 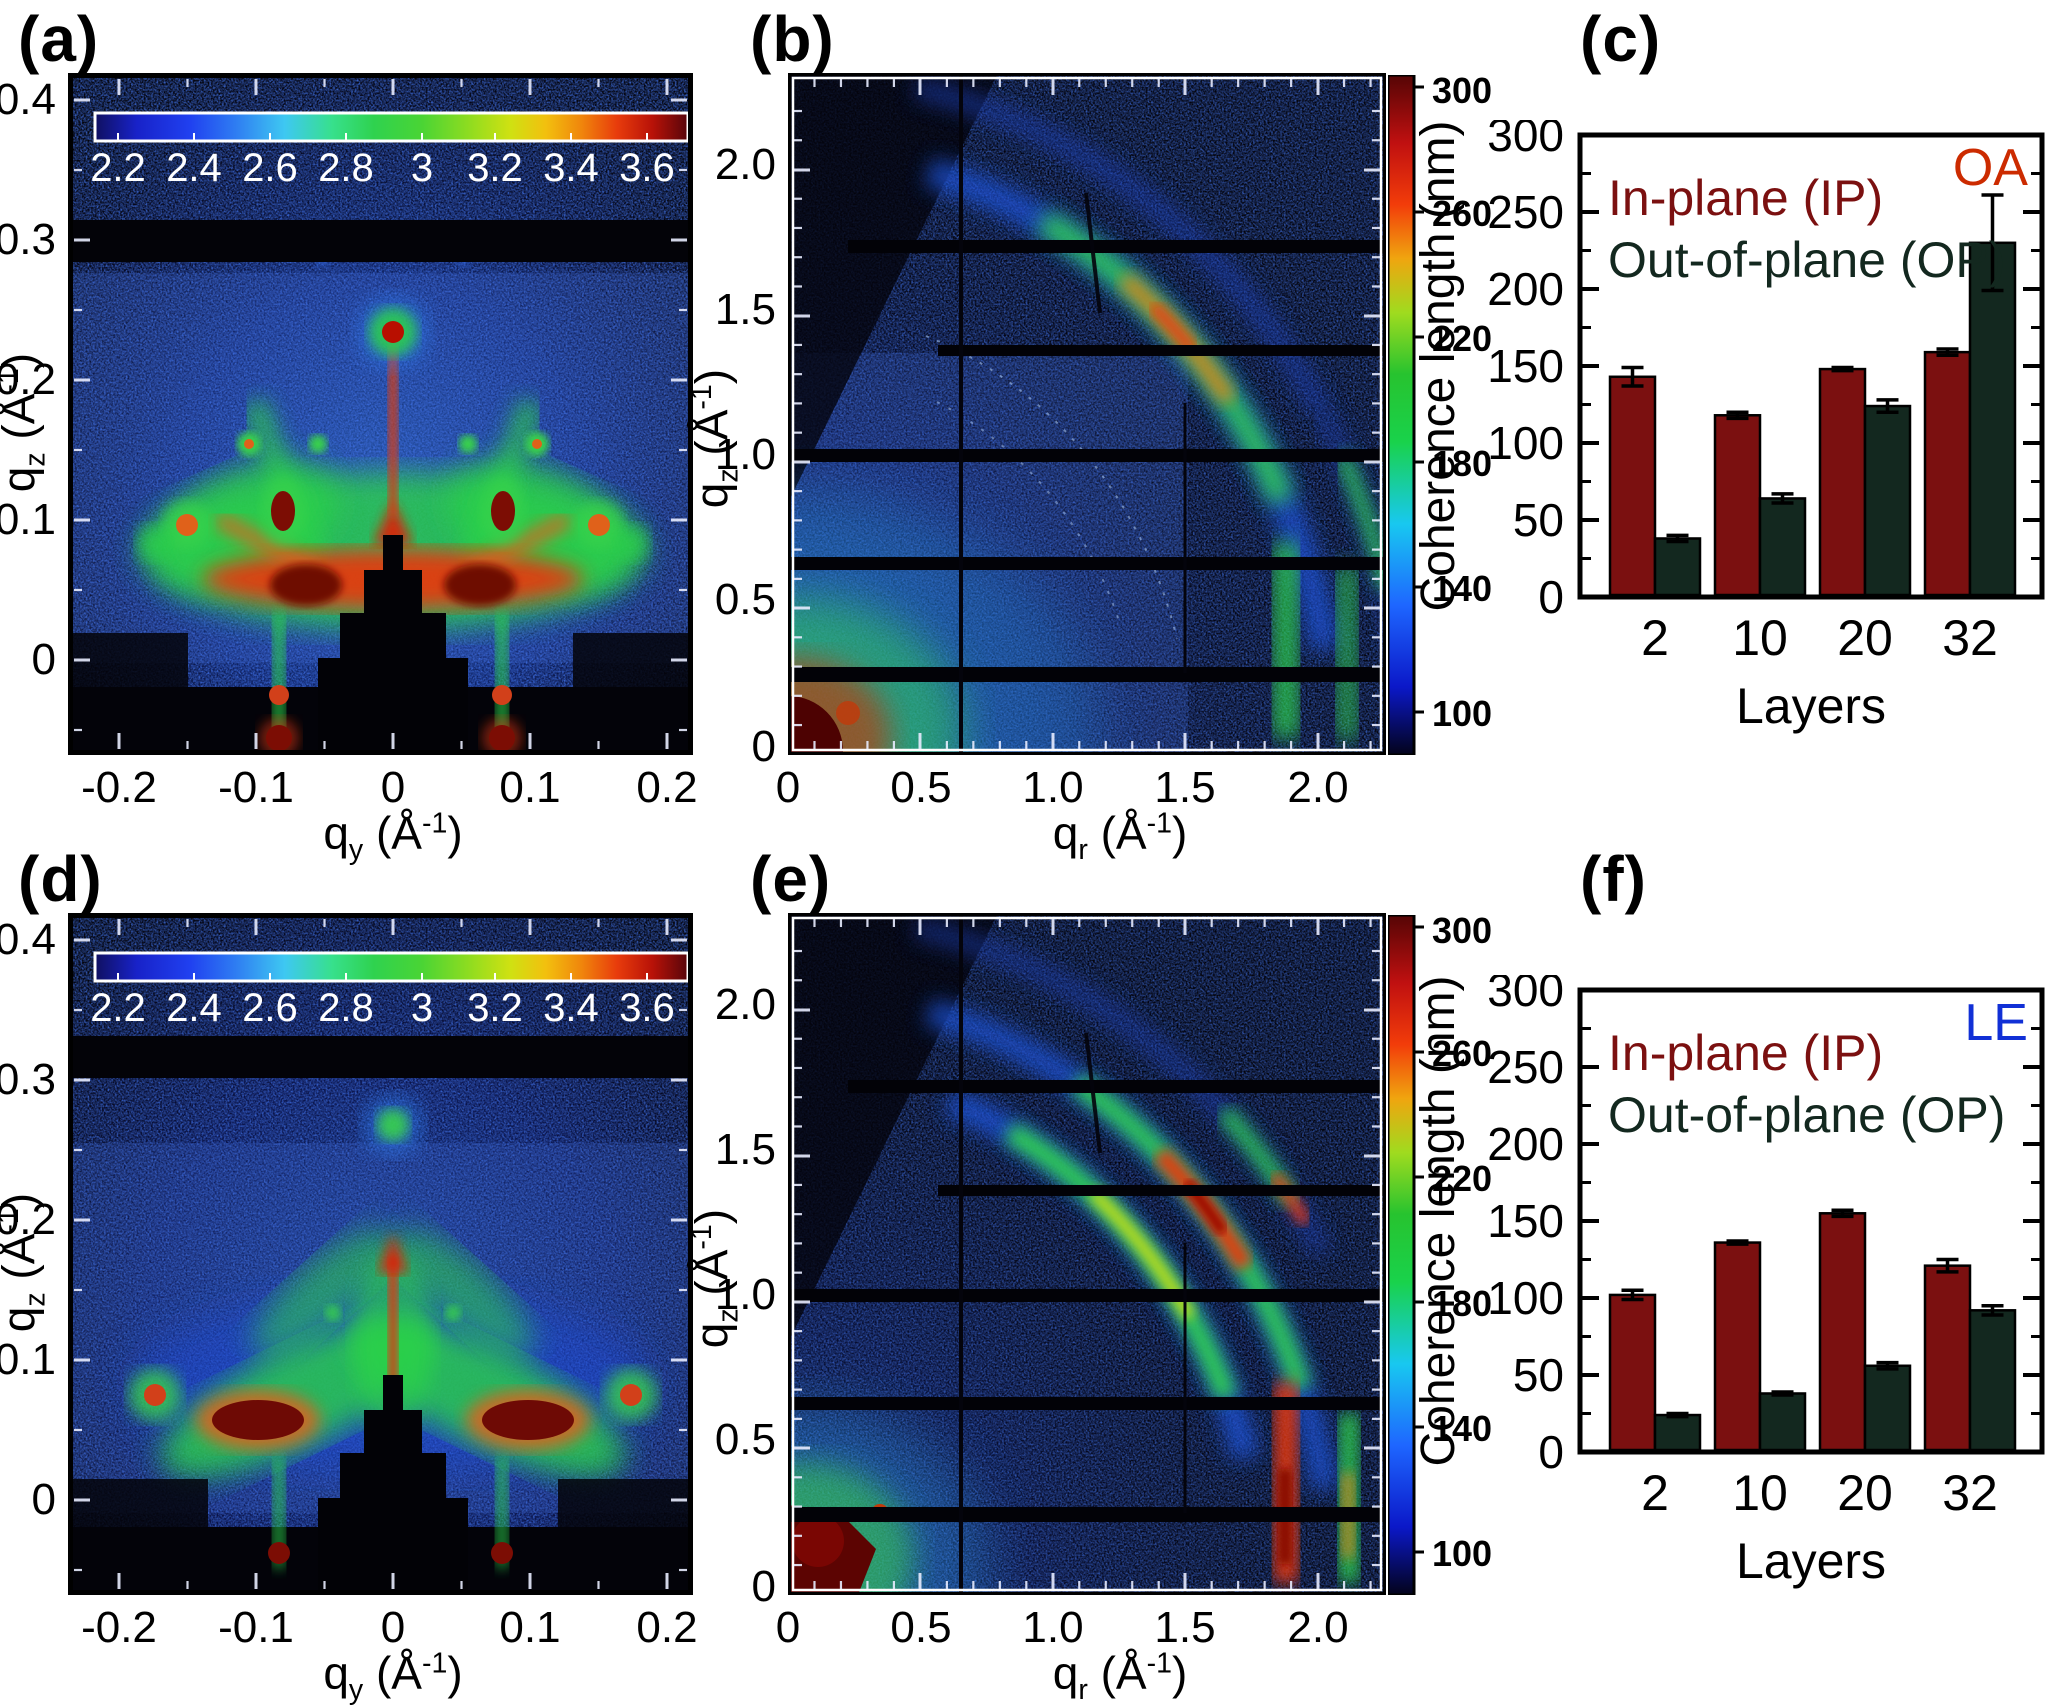 What do you see at coordinates (422, 168) in the screenshot?
I see `tick-label: 3` at bounding box center [422, 168].